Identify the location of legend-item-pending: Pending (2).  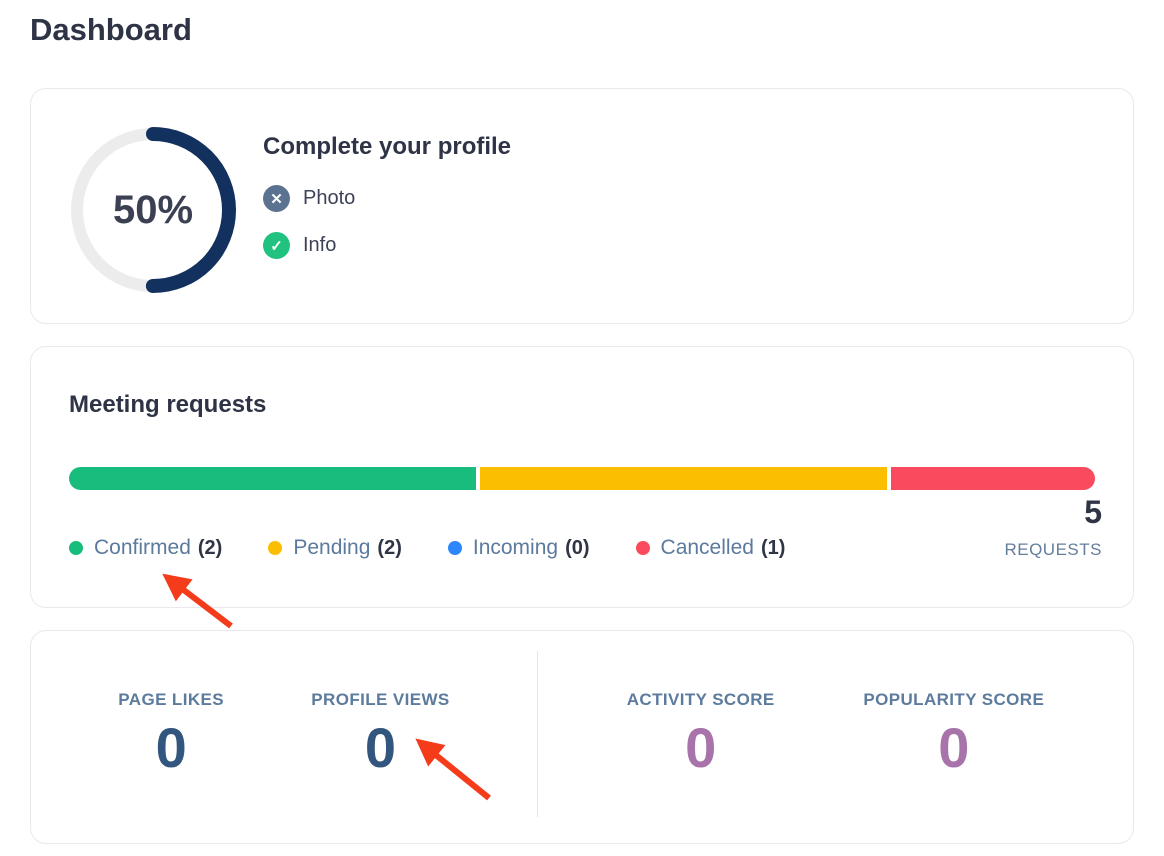
(335, 548).